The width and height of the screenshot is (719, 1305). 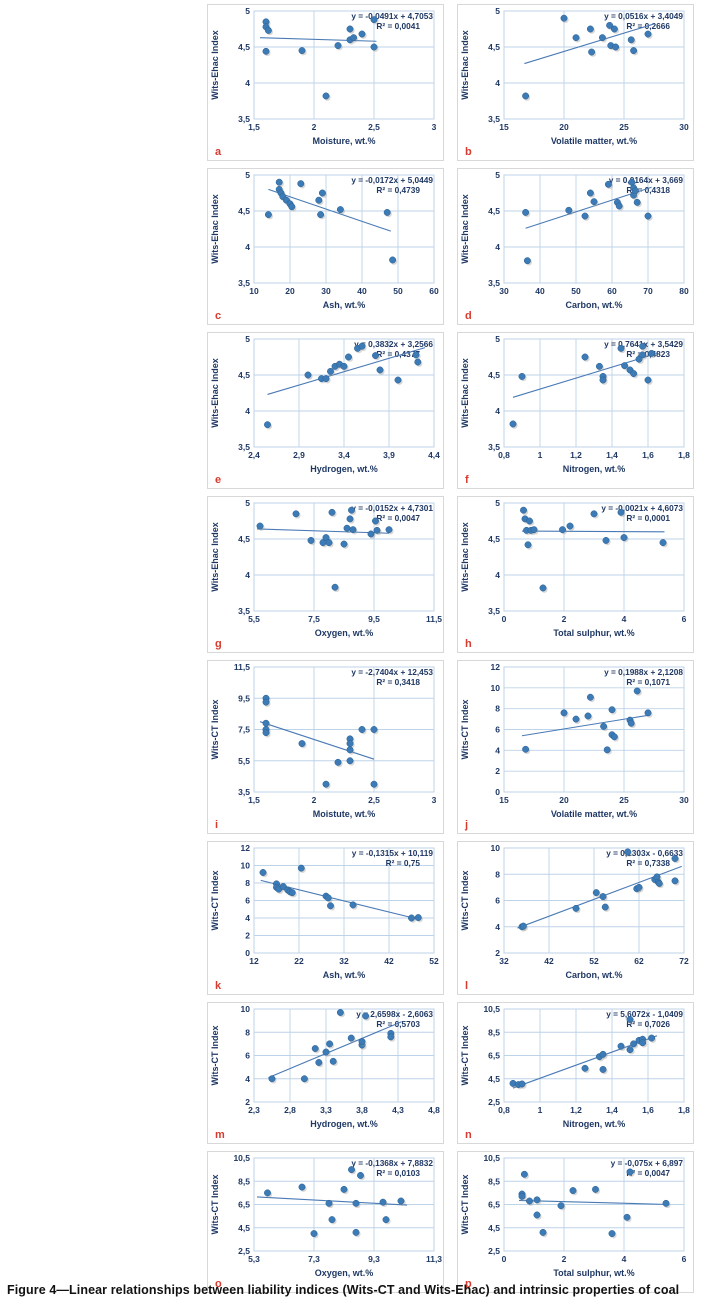 What do you see at coordinates (290, 291) in the screenshot?
I see `svg-text: 20` at bounding box center [290, 291].